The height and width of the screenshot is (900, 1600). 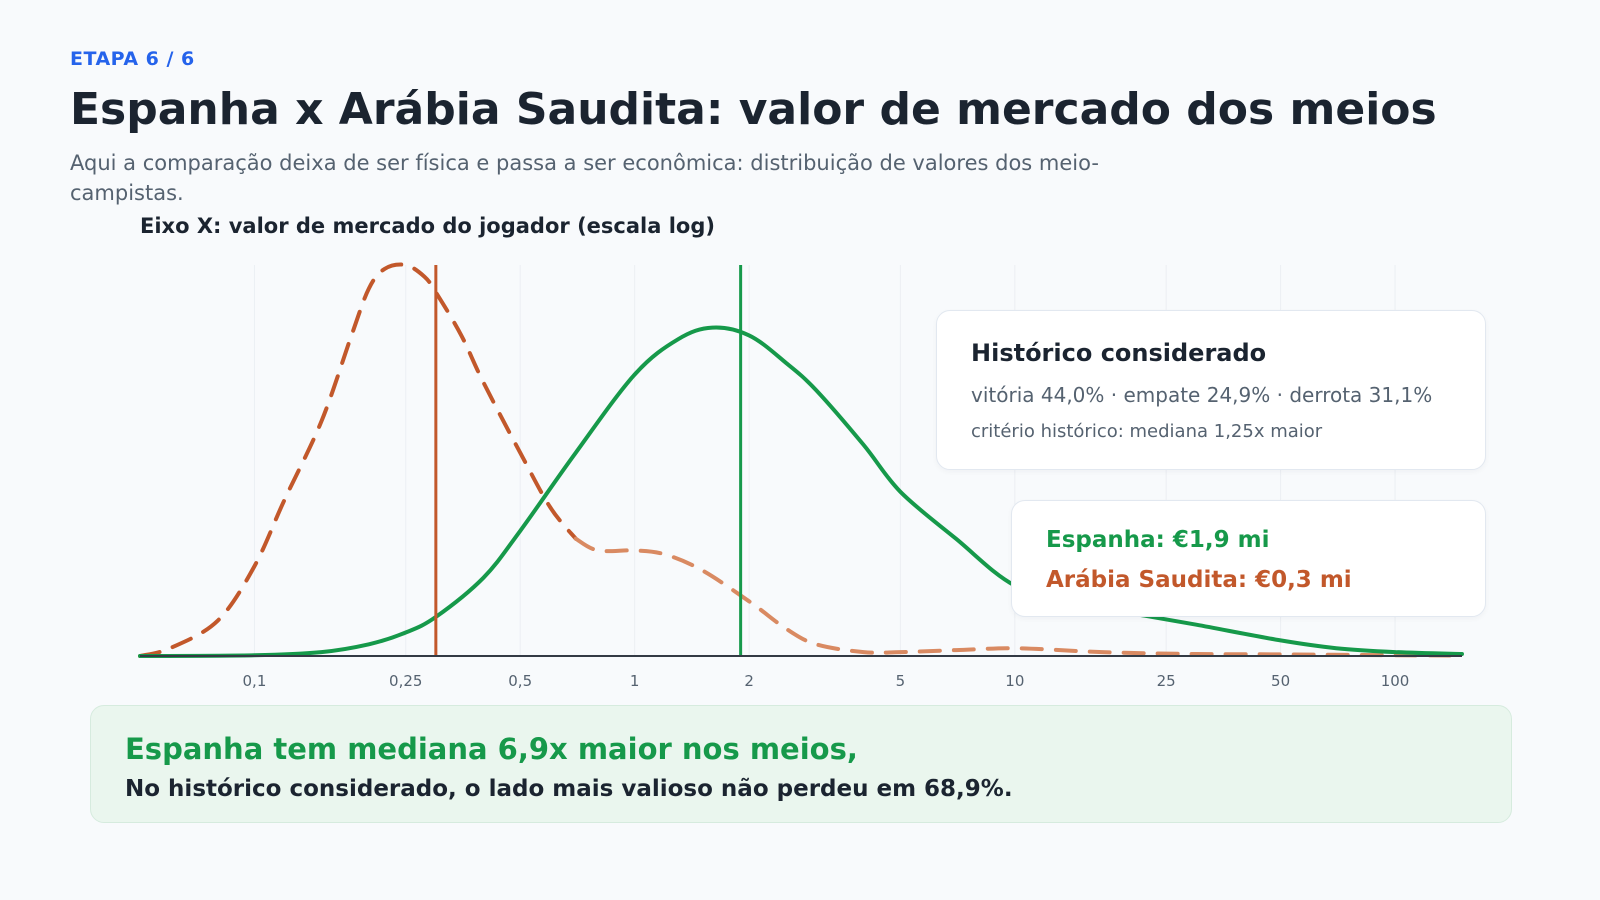 I want to click on spain-value-label: Espanha: €1,9 mi, so click(x=1158, y=540).